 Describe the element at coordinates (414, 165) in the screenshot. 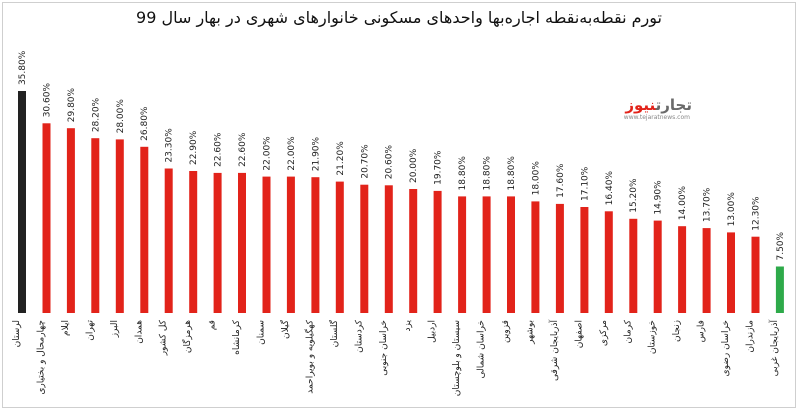

I see `value-label: 20.00%` at that location.